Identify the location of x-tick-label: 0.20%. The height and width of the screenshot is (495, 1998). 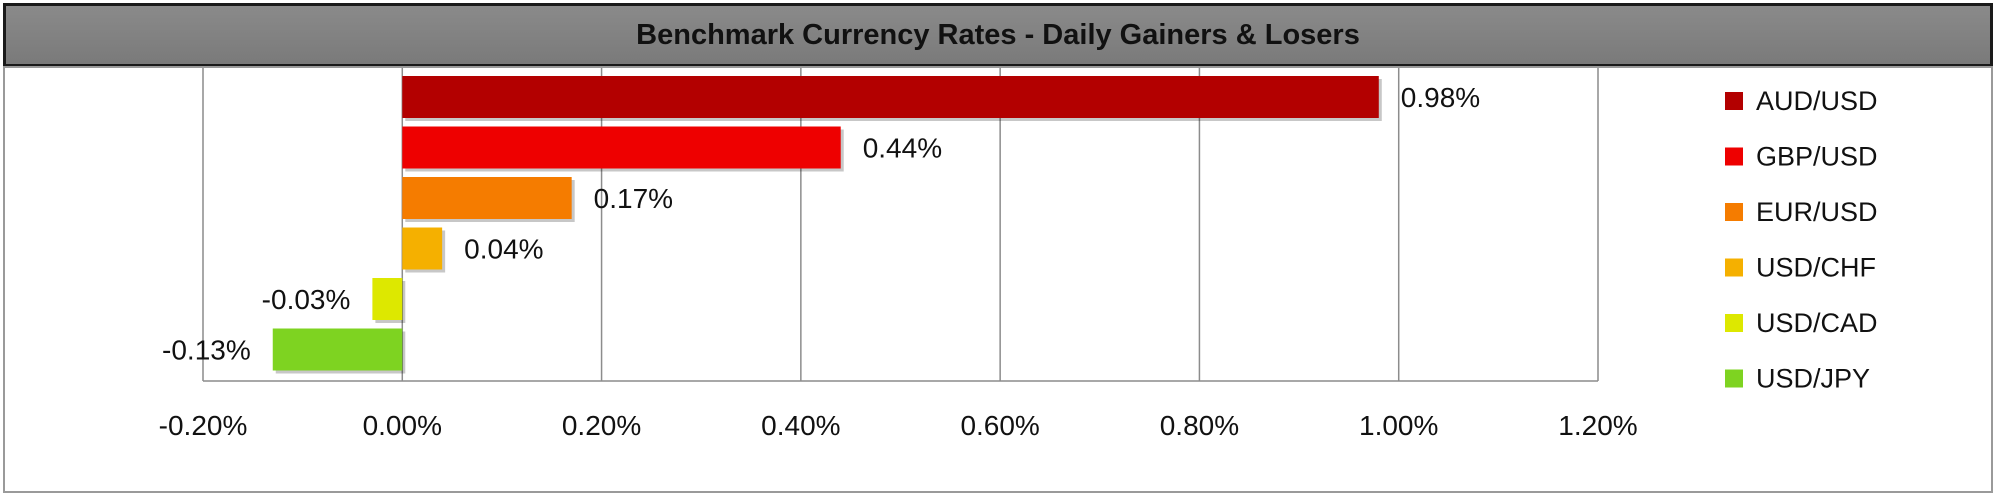
(601, 425).